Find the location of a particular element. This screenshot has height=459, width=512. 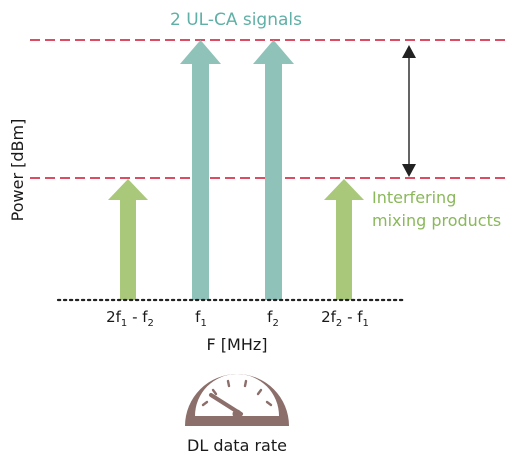

gauge-label: DL data rate is located at coordinates (237, 445).